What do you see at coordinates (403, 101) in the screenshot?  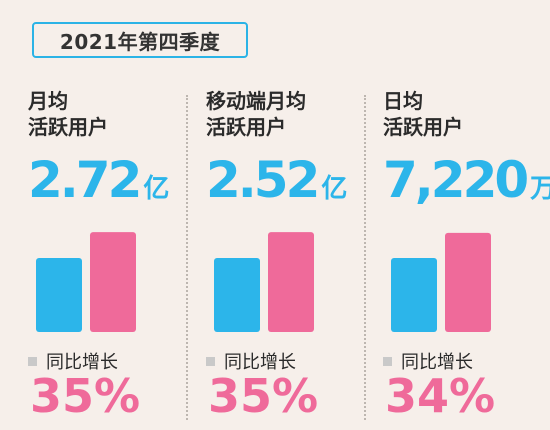 I see `metric-label-line1: 日均` at bounding box center [403, 101].